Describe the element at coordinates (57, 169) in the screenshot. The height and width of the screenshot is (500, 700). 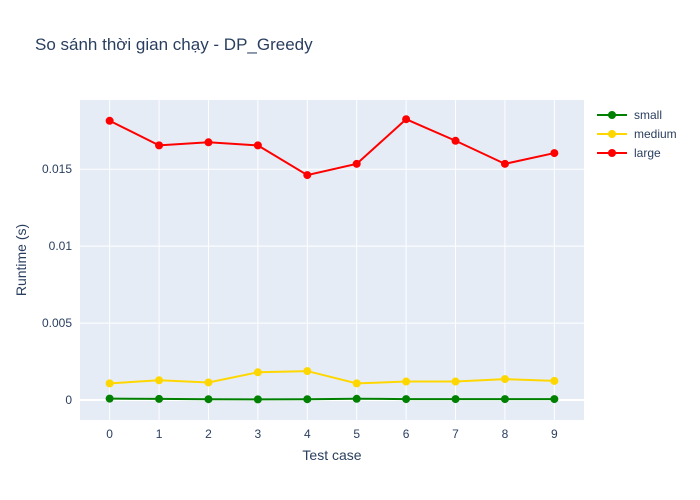
I see `y-tick-label: 0.015` at that location.